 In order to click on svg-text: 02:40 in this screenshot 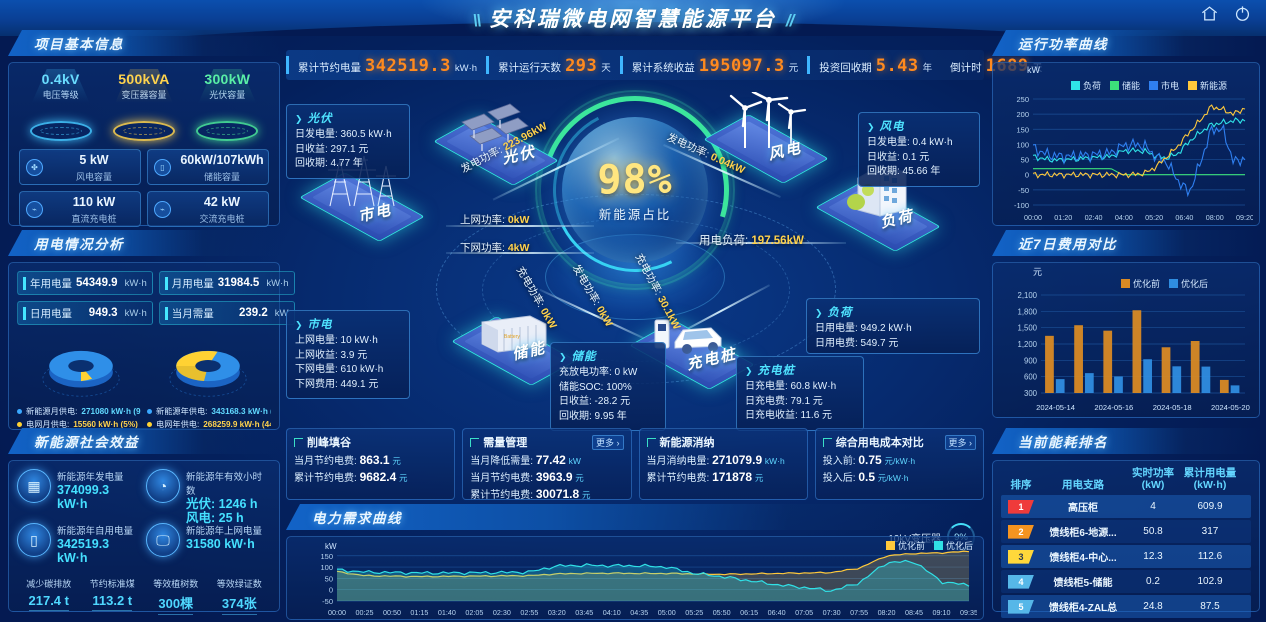, I will do `click(1094, 217)`.